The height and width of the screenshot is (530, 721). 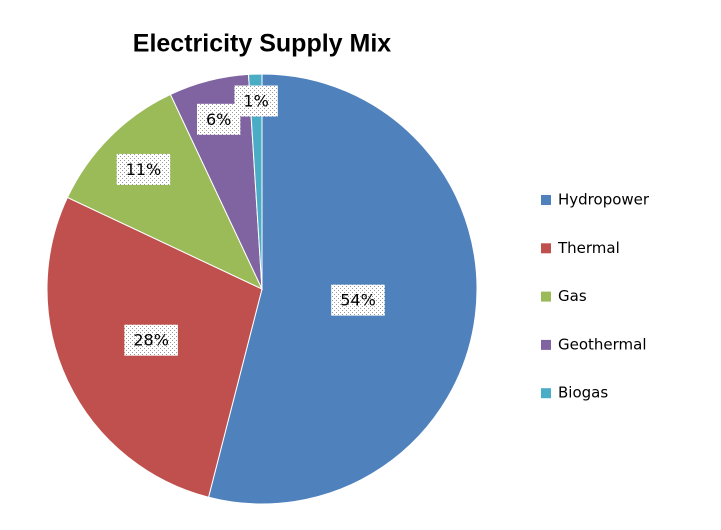 I want to click on data-label: 54%, so click(x=358, y=300).